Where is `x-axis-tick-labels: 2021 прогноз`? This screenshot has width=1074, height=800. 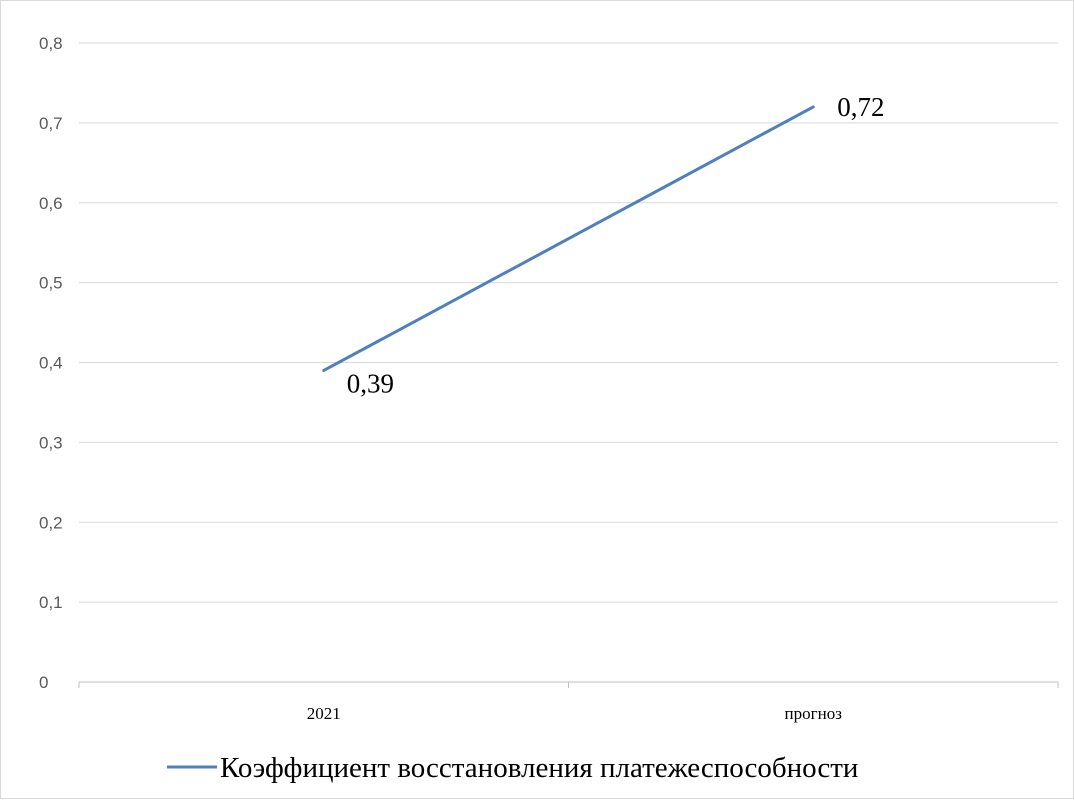
x-axis-tick-labels: 2021 прогноз is located at coordinates (574, 713).